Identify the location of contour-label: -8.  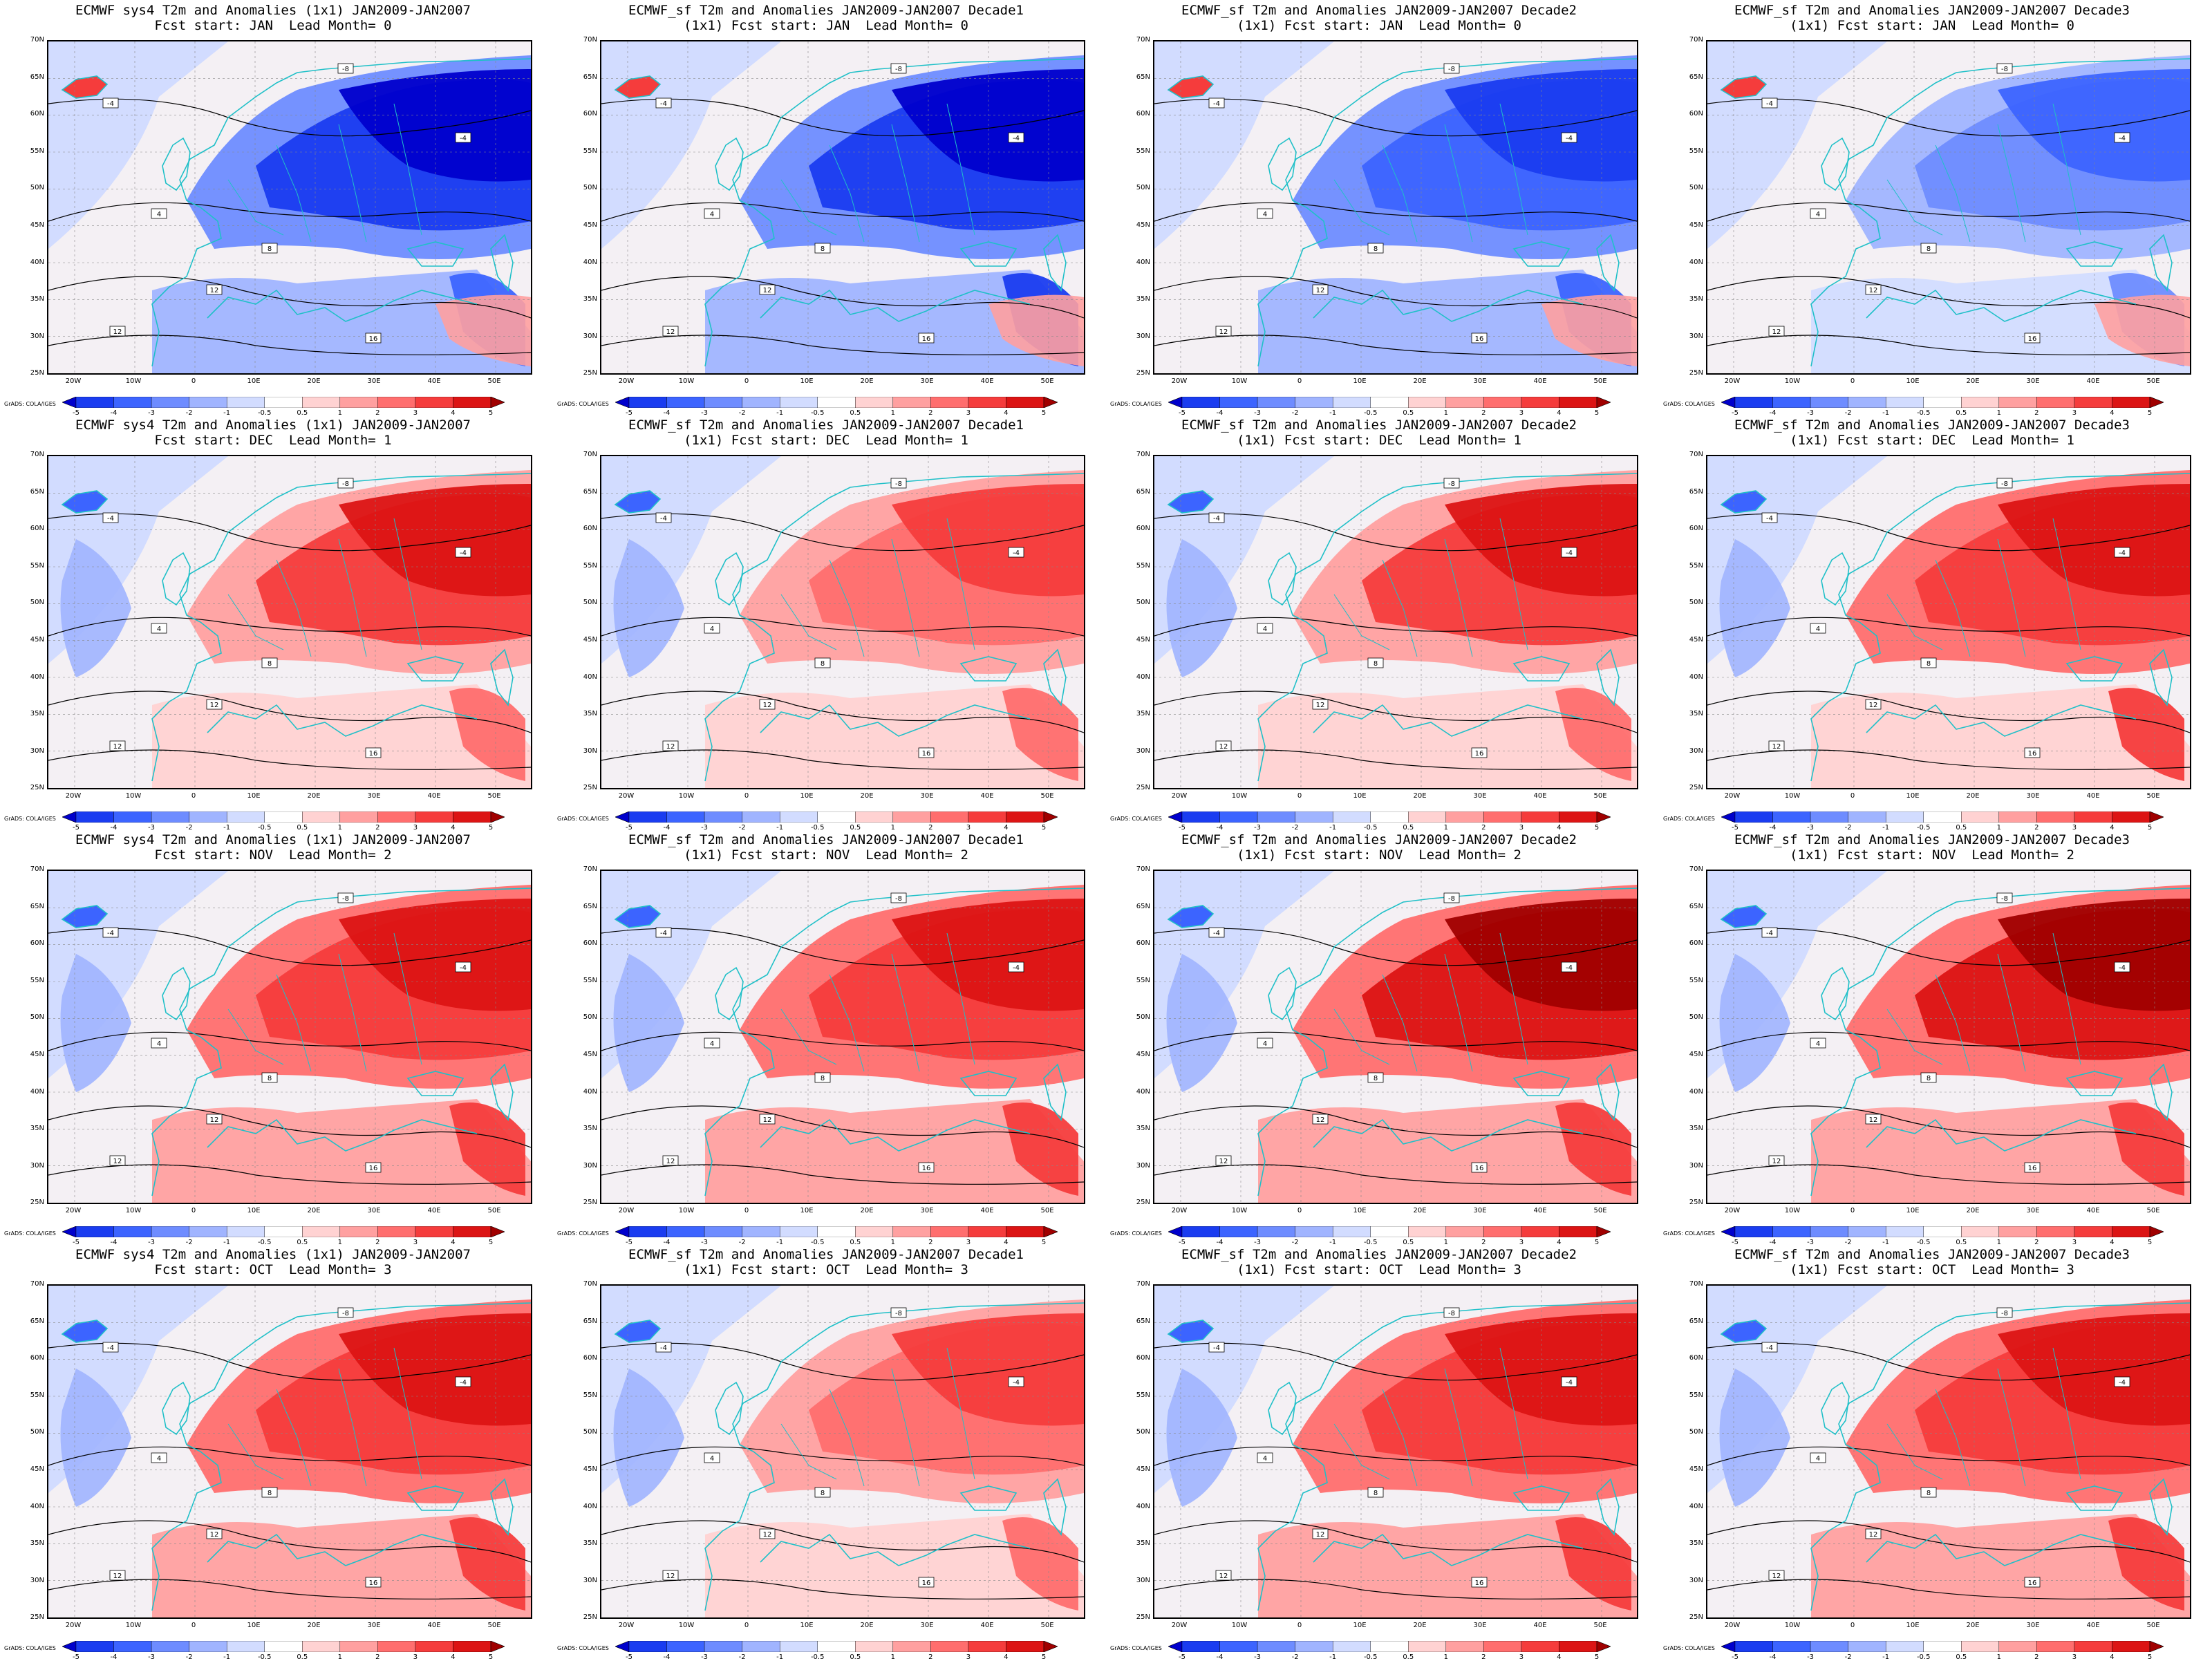
(2004, 69).